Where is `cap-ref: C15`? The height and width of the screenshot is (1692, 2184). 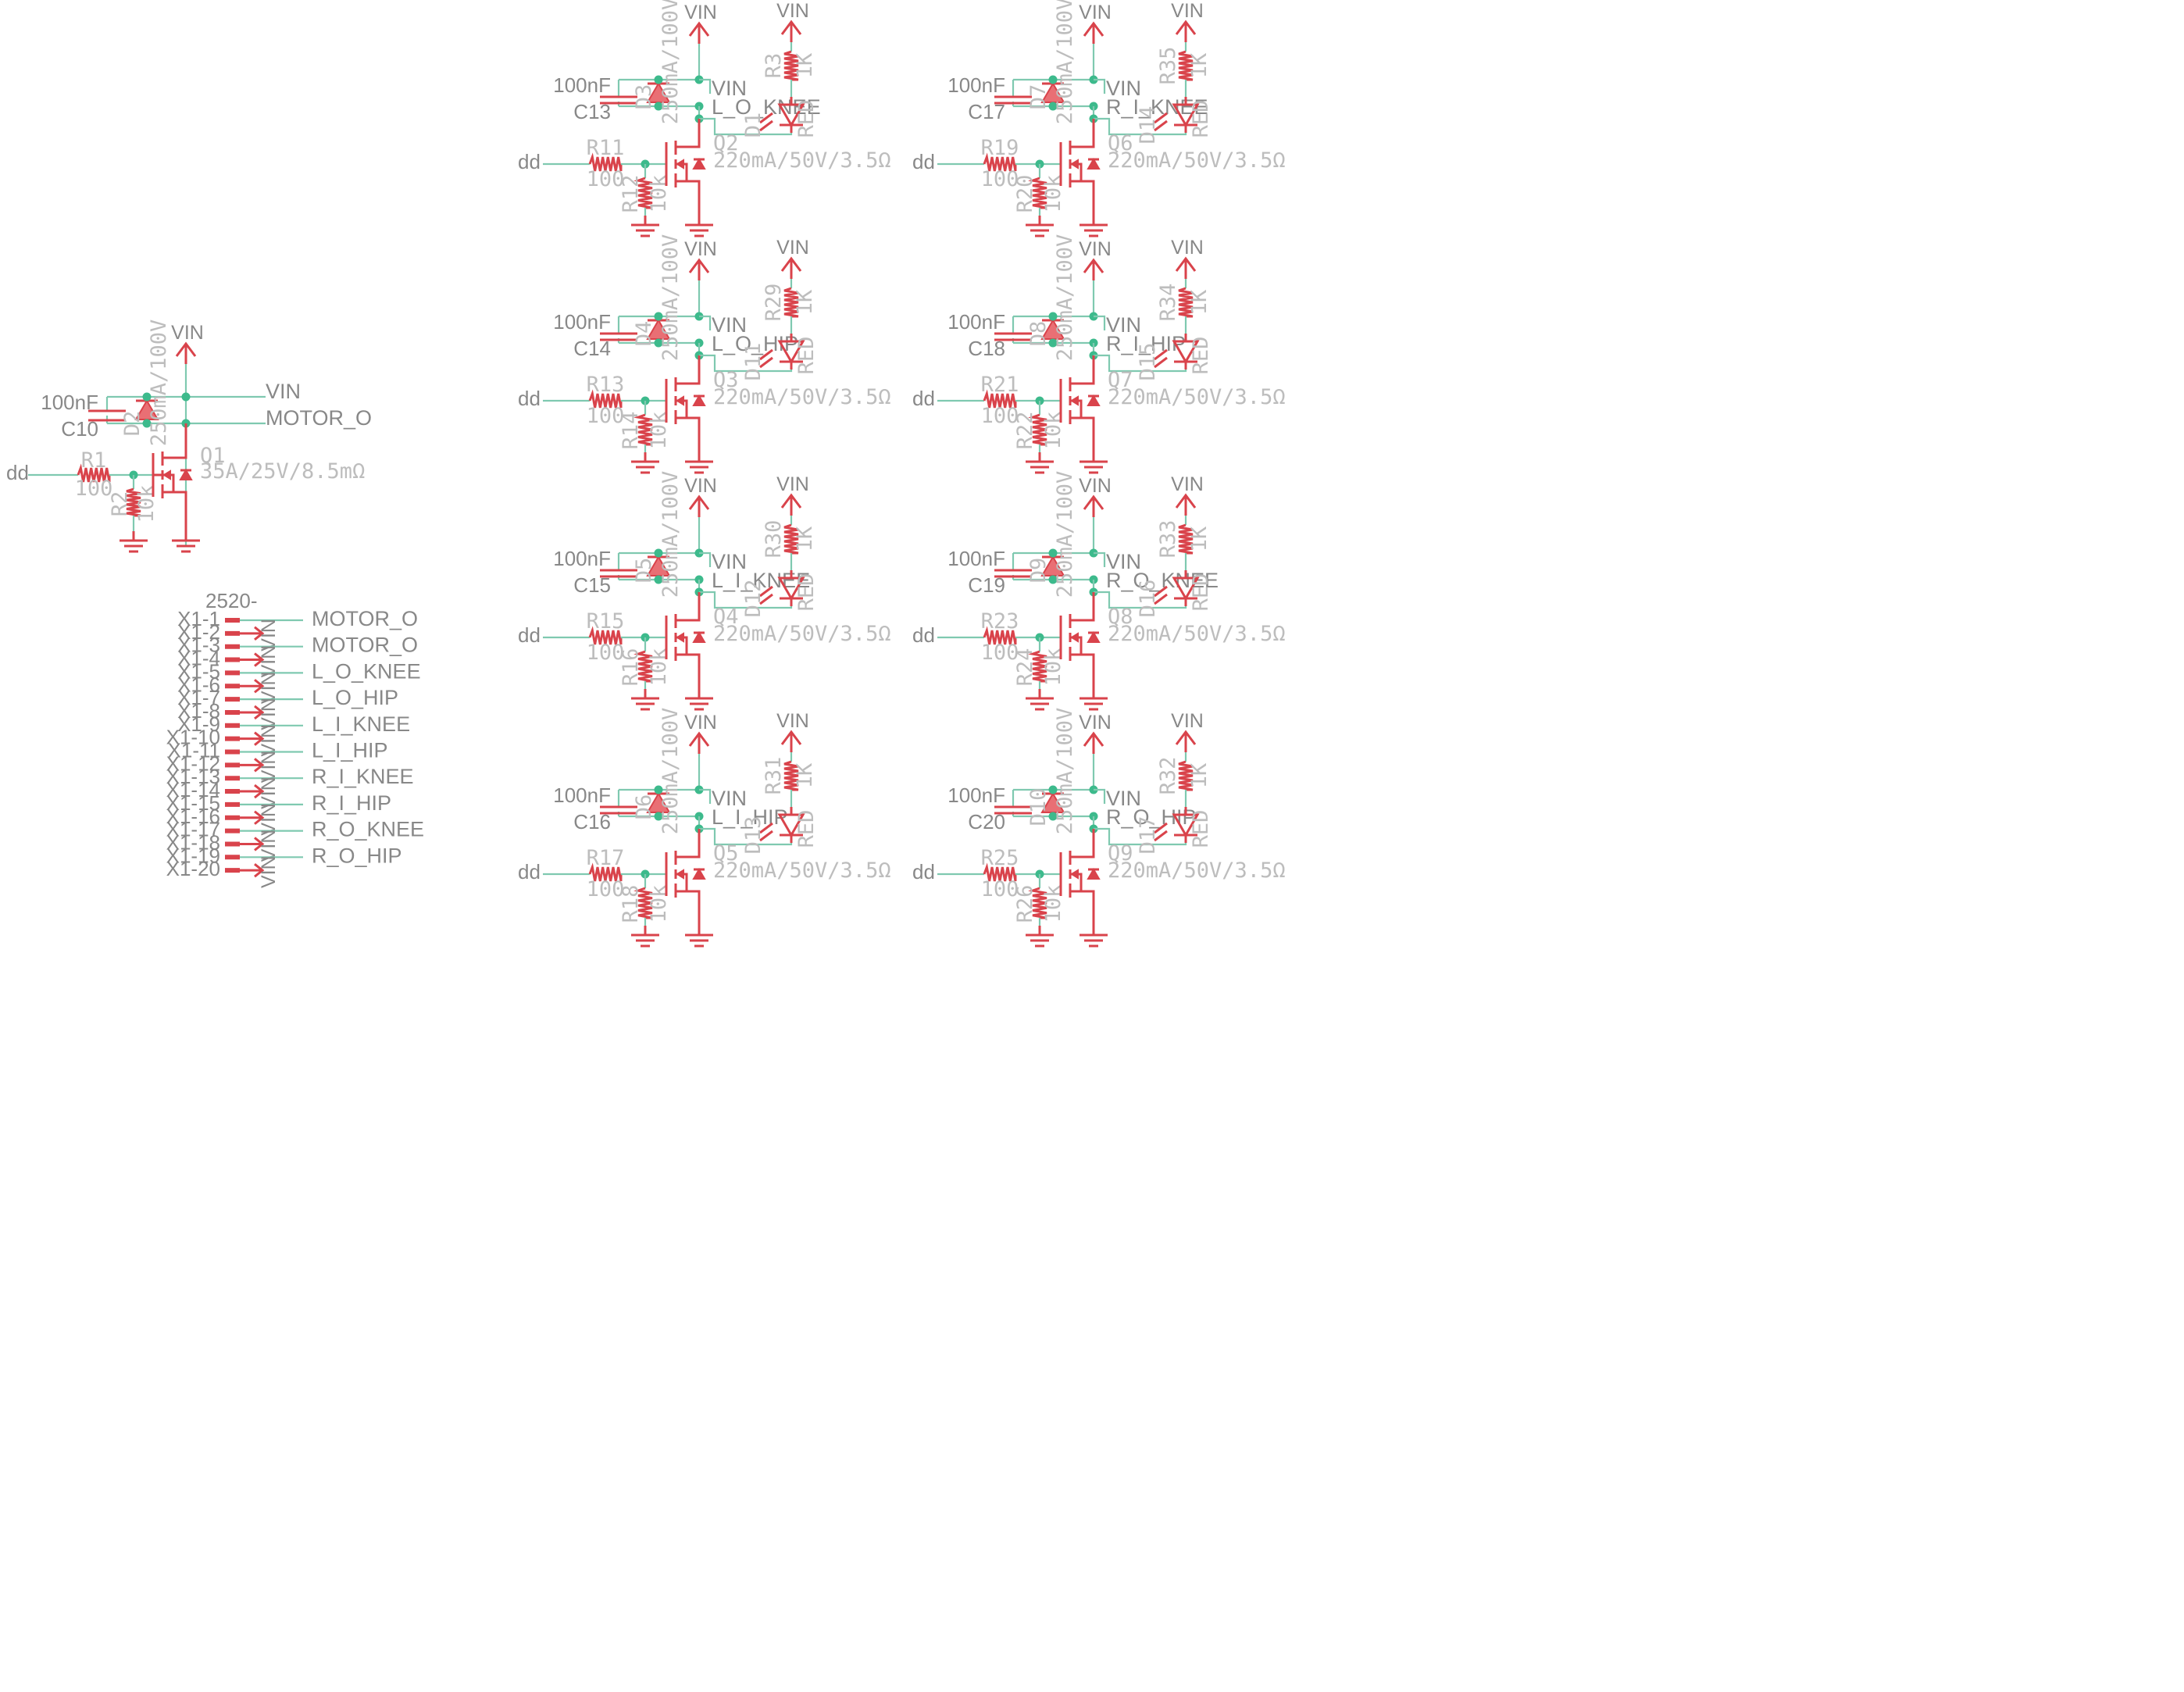
cap-ref: C15 is located at coordinates (592, 585).